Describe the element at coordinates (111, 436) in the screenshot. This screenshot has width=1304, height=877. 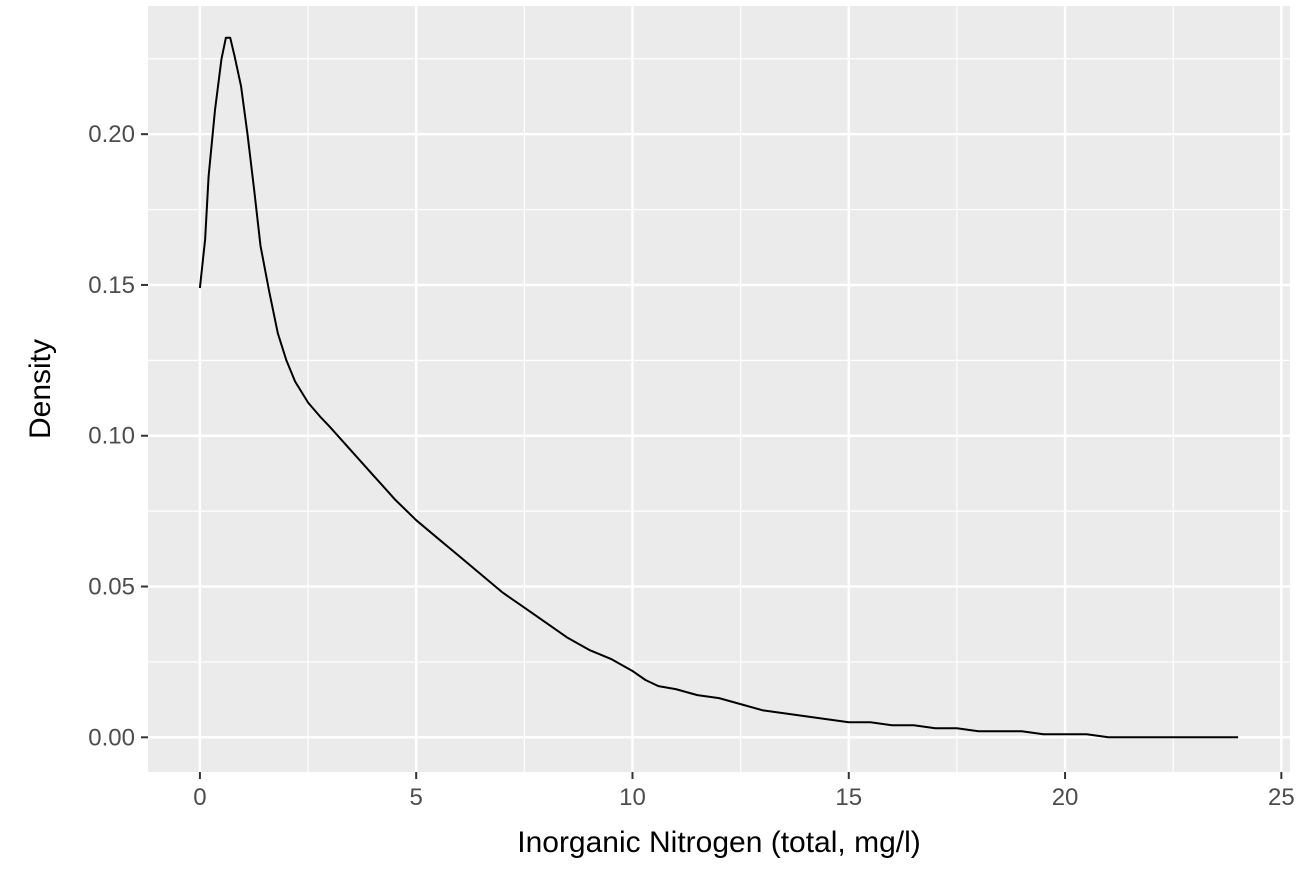
I see `y-tick-label: 0.10` at that location.